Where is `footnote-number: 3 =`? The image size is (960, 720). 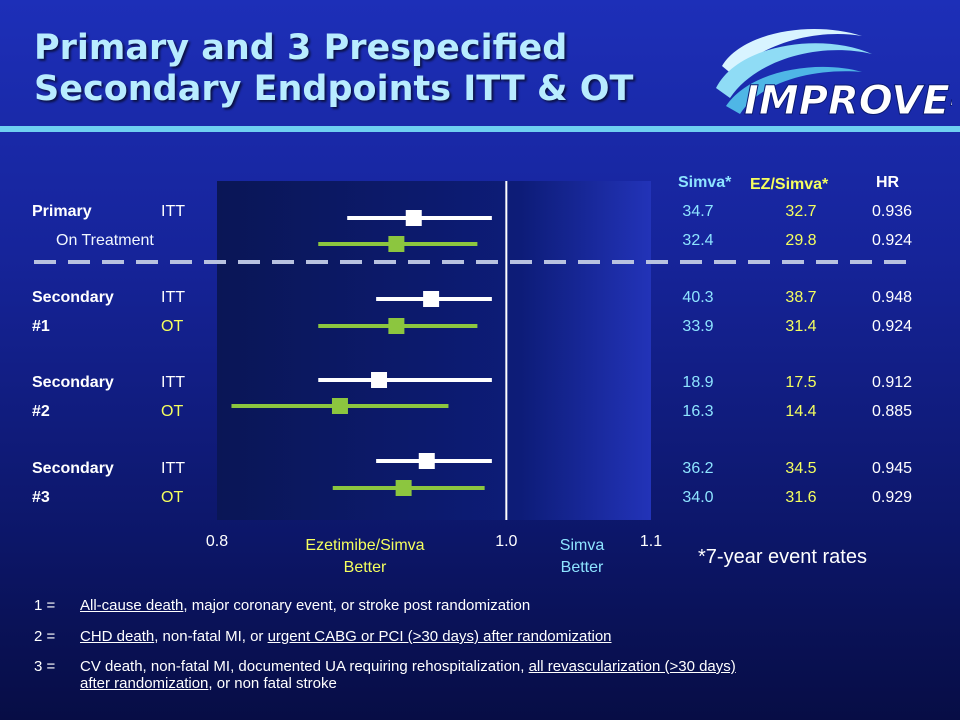
footnote-number: 3 = is located at coordinates (45, 666).